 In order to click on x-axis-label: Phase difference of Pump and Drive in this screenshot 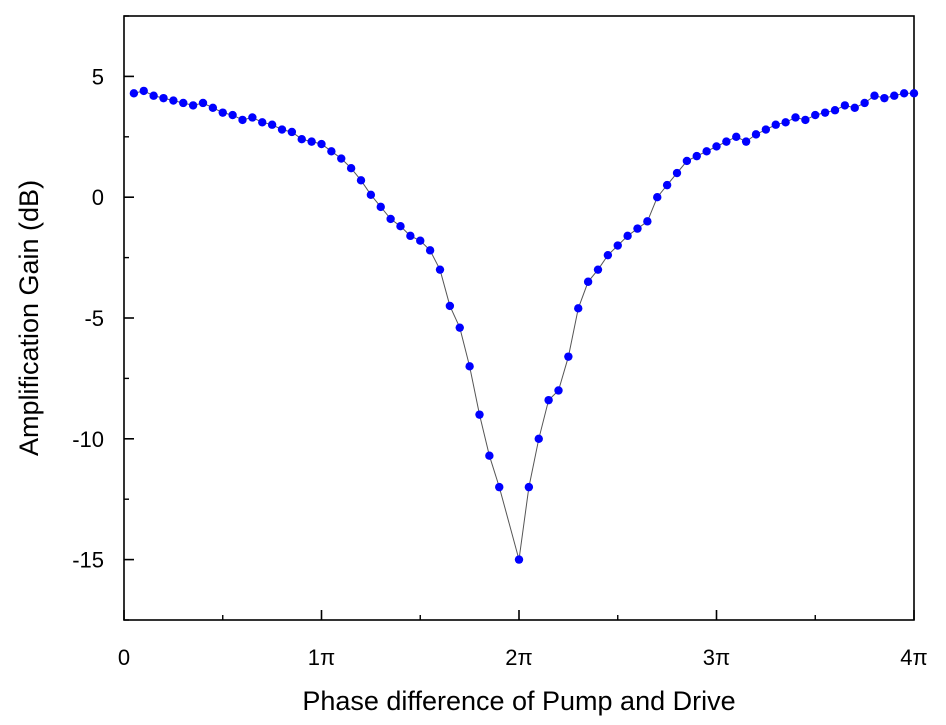, I will do `click(518, 701)`.